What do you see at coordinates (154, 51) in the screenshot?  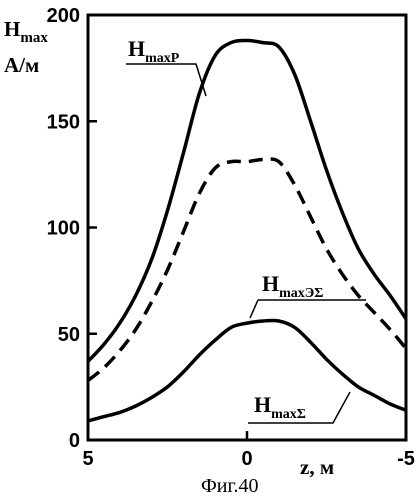 I see `svg-text: HmaxP` at bounding box center [154, 51].